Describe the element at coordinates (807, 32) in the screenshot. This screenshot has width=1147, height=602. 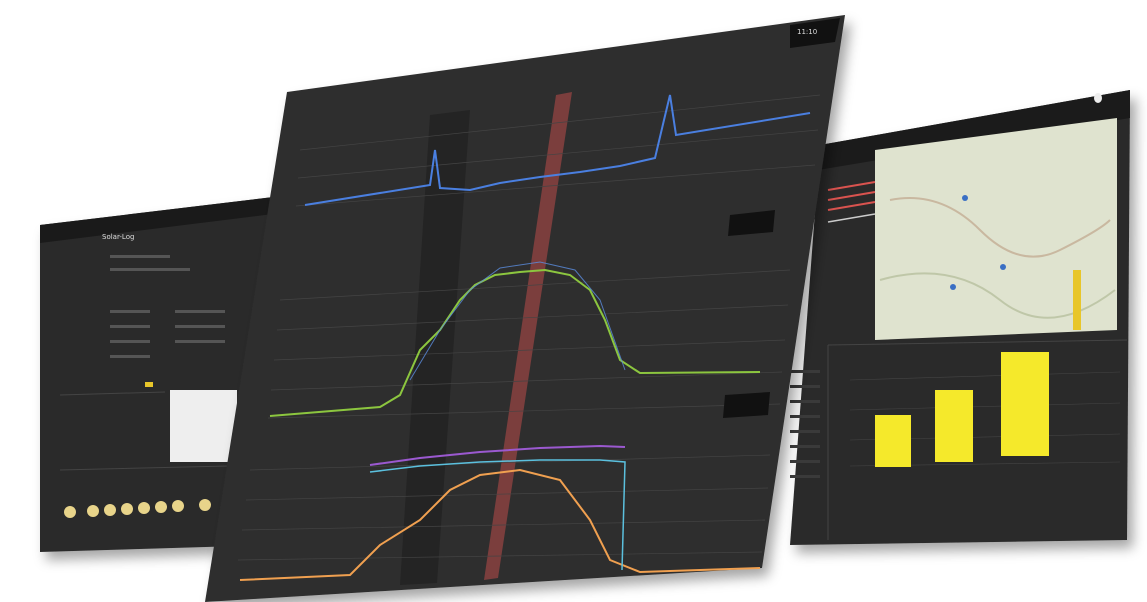
I see `tooltip-time: 11:10` at that location.